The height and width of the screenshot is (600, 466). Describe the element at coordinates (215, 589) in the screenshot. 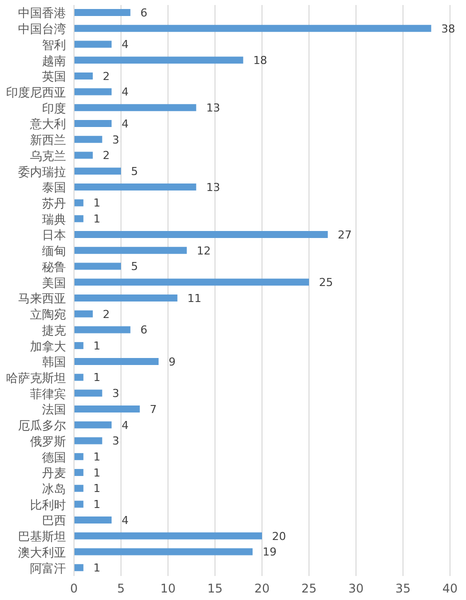

I see `x-tick-label: 15` at that location.